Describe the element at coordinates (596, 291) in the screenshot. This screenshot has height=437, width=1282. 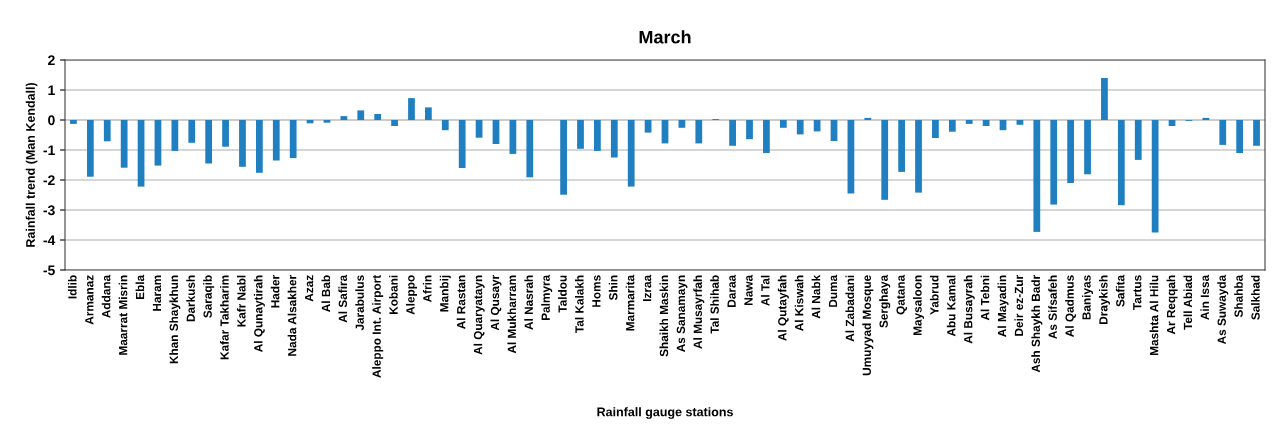
I see `x-tick-label: Homs` at that location.